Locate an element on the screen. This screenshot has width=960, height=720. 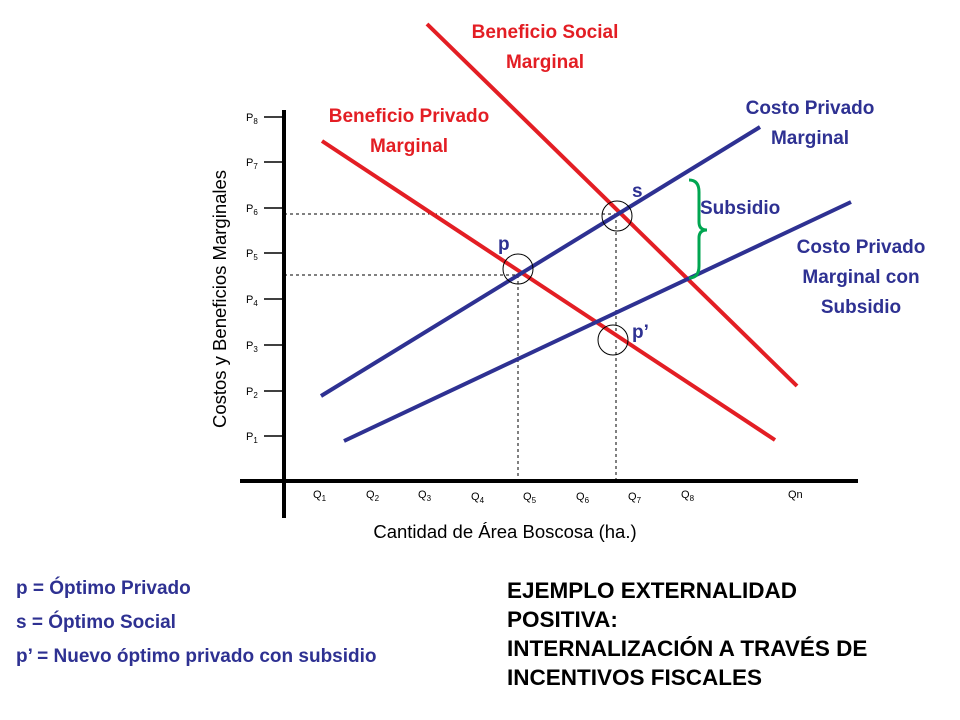
y-tick-label: P8 is located at coordinates (252, 119).